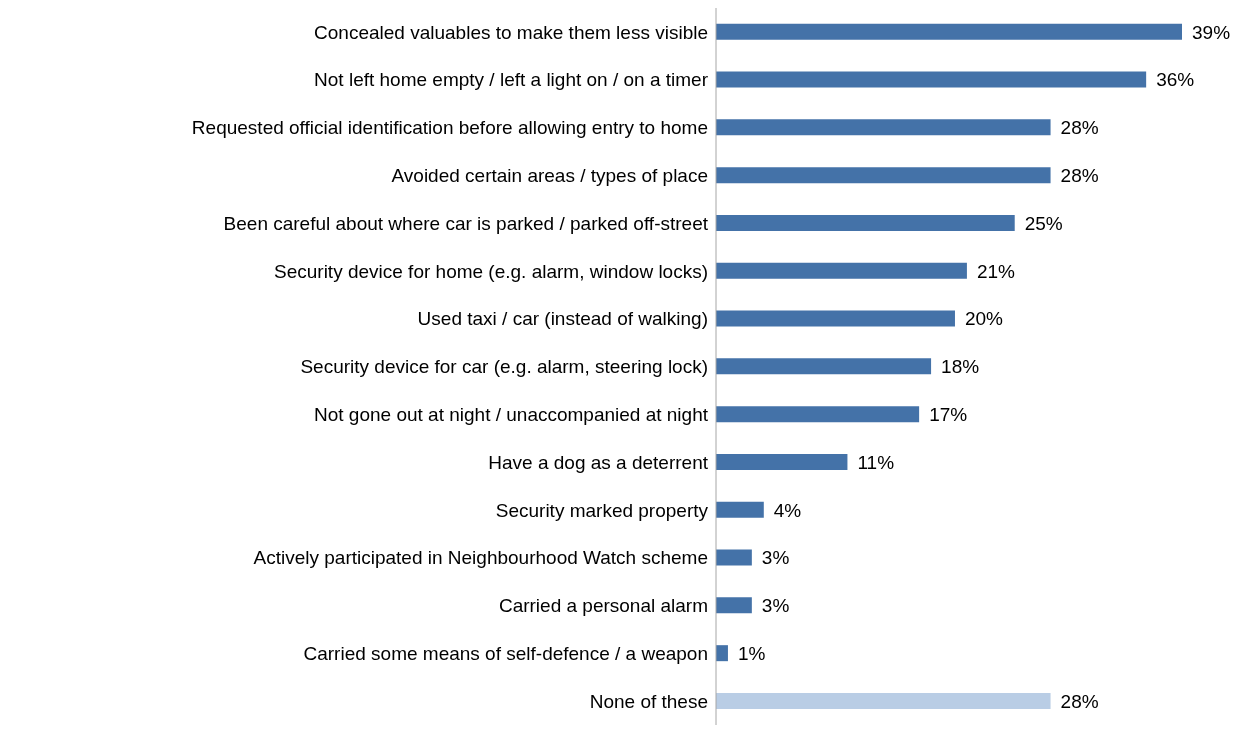  Describe the element at coordinates (1211, 32) in the screenshot. I see `data-label: 39%` at that location.